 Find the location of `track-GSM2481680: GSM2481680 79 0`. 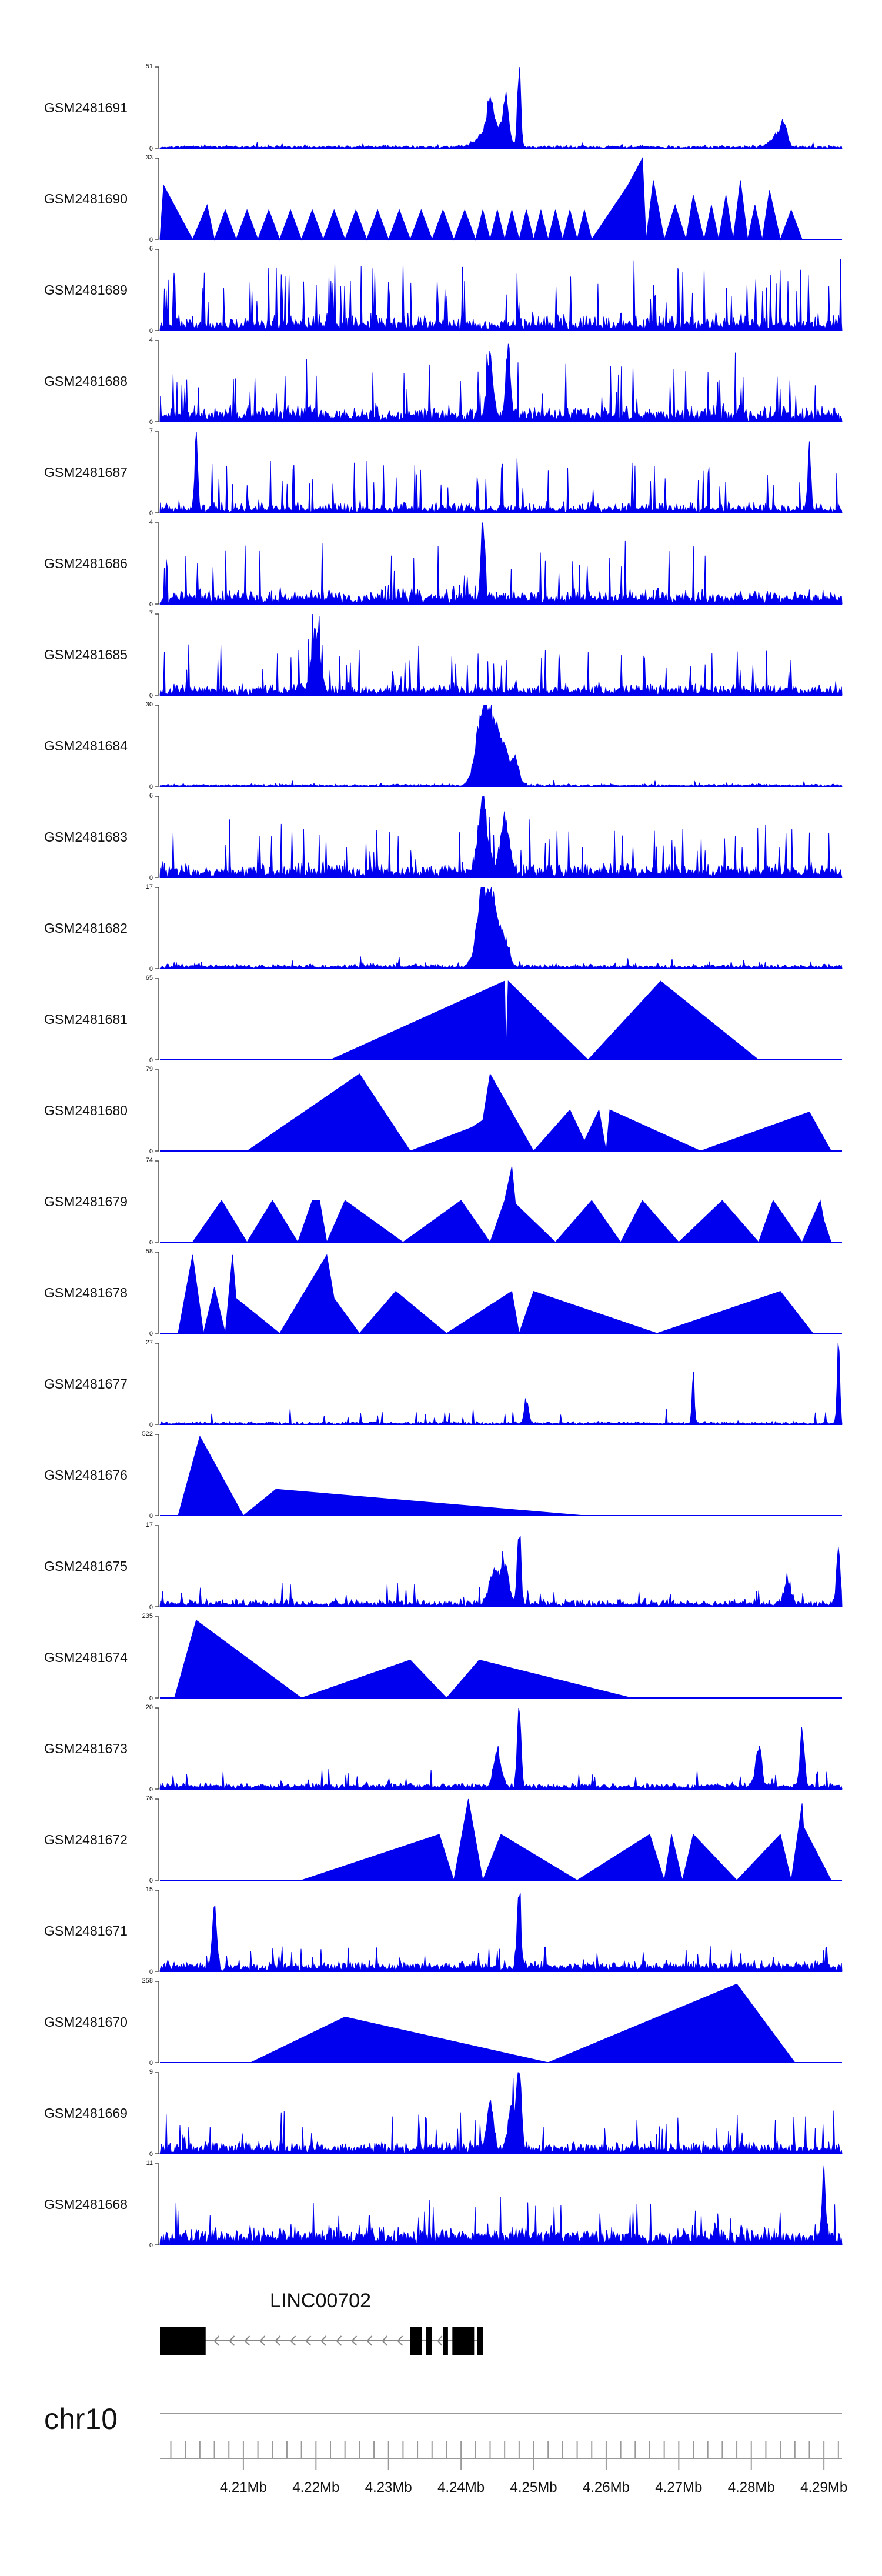

track-GSM2481680: GSM2481680 79 0 is located at coordinates (443, 1110).